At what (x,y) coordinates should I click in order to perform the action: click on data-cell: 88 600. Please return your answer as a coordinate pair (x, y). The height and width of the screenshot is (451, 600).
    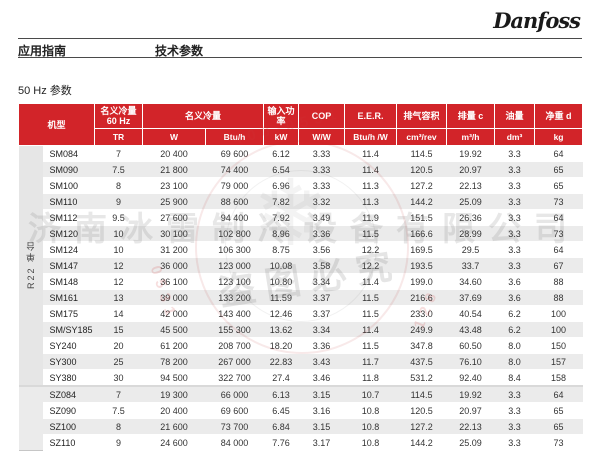
    Looking at the image, I should click on (234, 201).